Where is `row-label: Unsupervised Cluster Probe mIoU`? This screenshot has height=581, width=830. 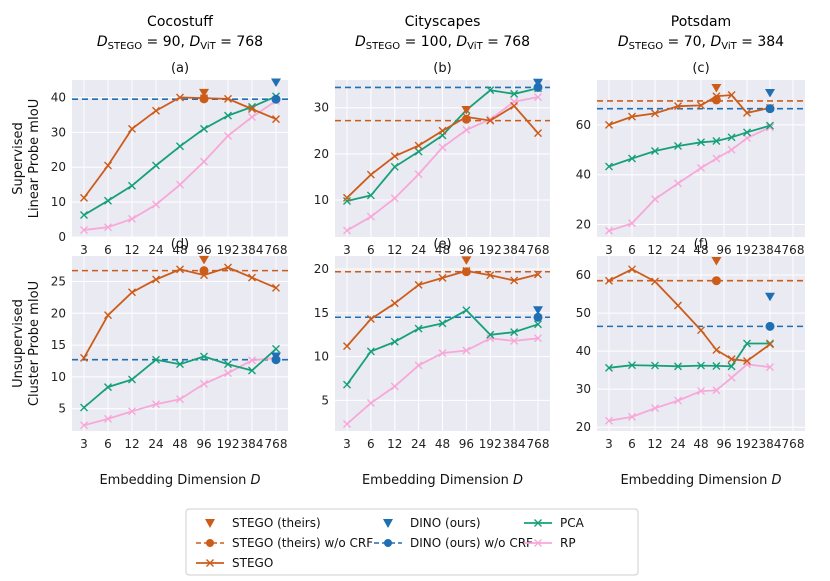 row-label: Unsupervised Cluster Probe mIoU is located at coordinates (26, 343).